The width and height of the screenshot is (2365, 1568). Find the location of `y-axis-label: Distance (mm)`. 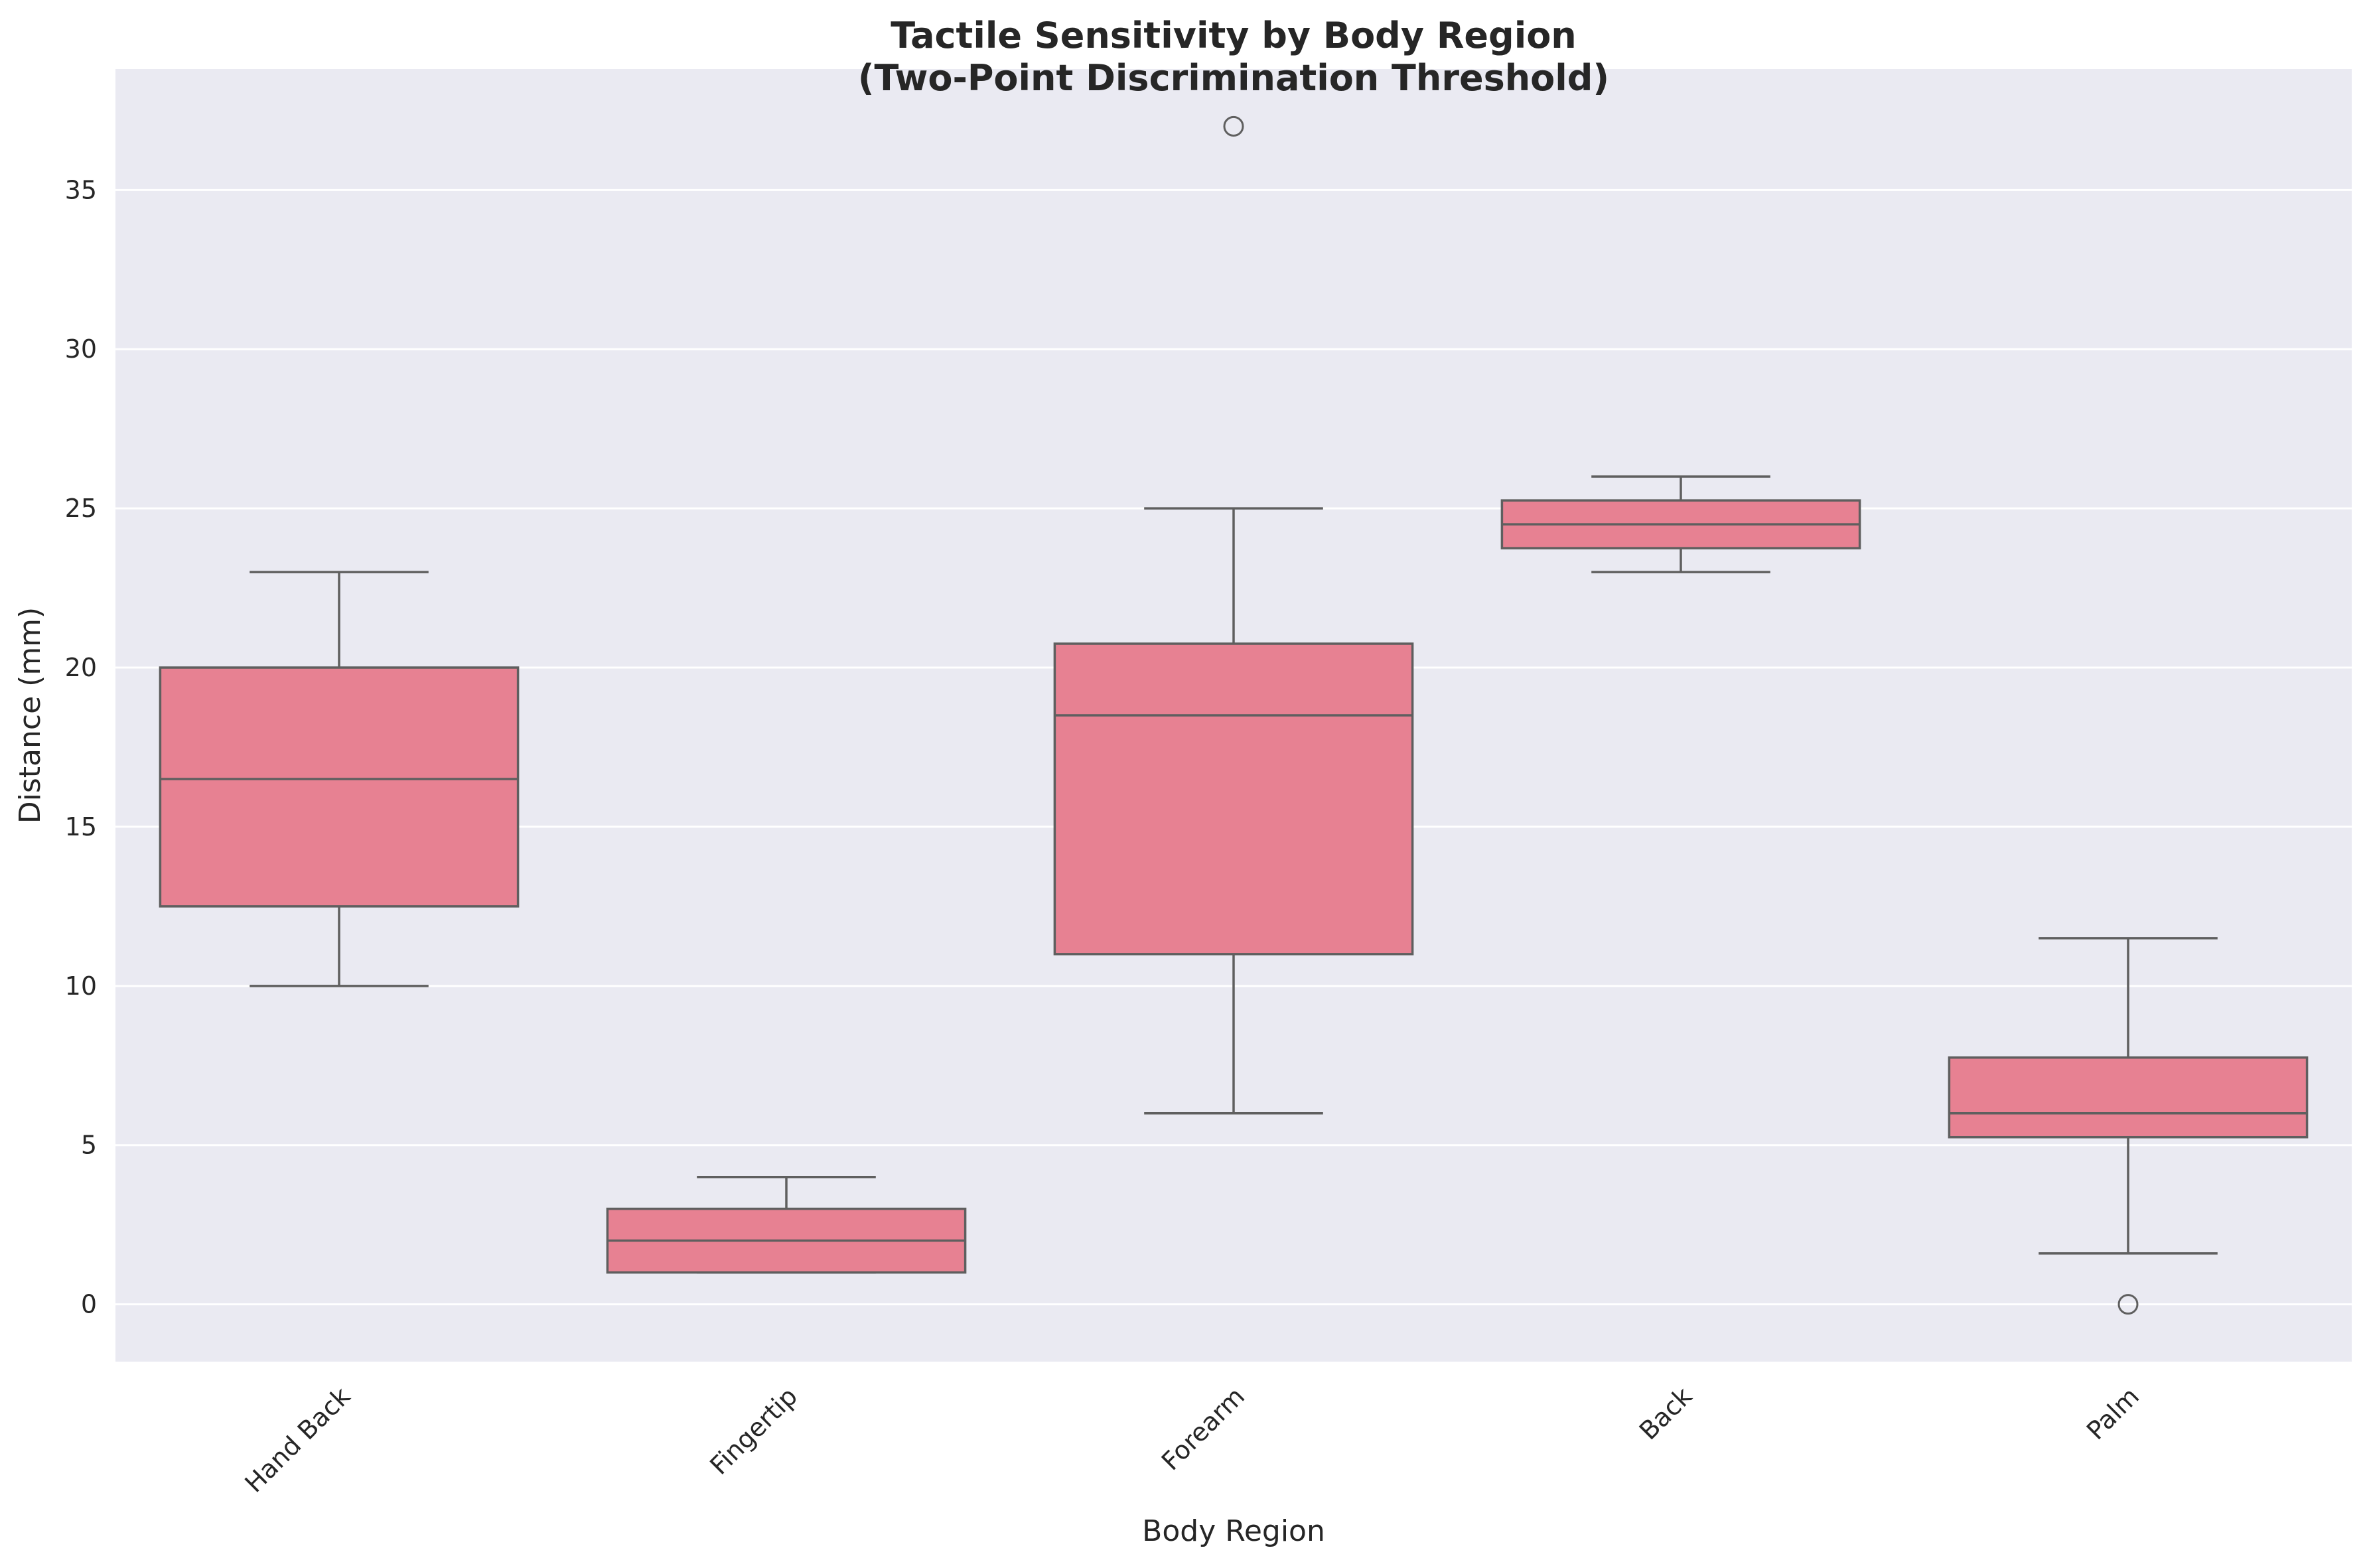

y-axis-label: Distance (mm) is located at coordinates (30, 715).